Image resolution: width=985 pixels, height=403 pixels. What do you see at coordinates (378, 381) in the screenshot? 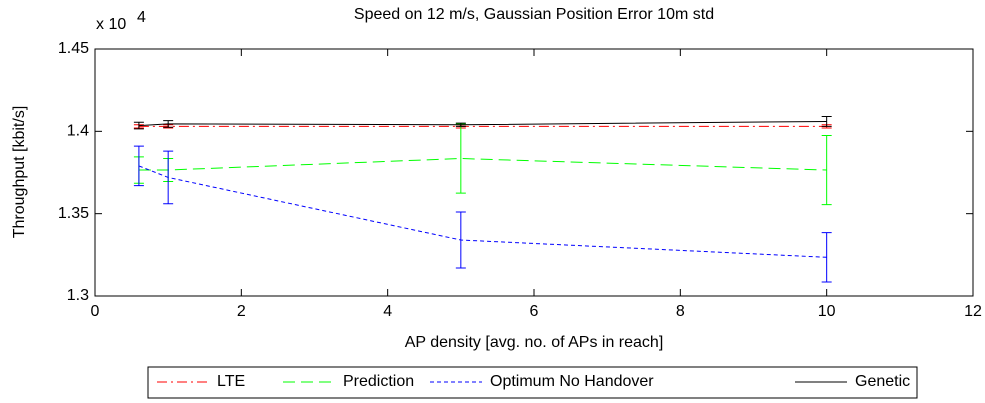
I see `legend-label: Prediction` at bounding box center [378, 381].